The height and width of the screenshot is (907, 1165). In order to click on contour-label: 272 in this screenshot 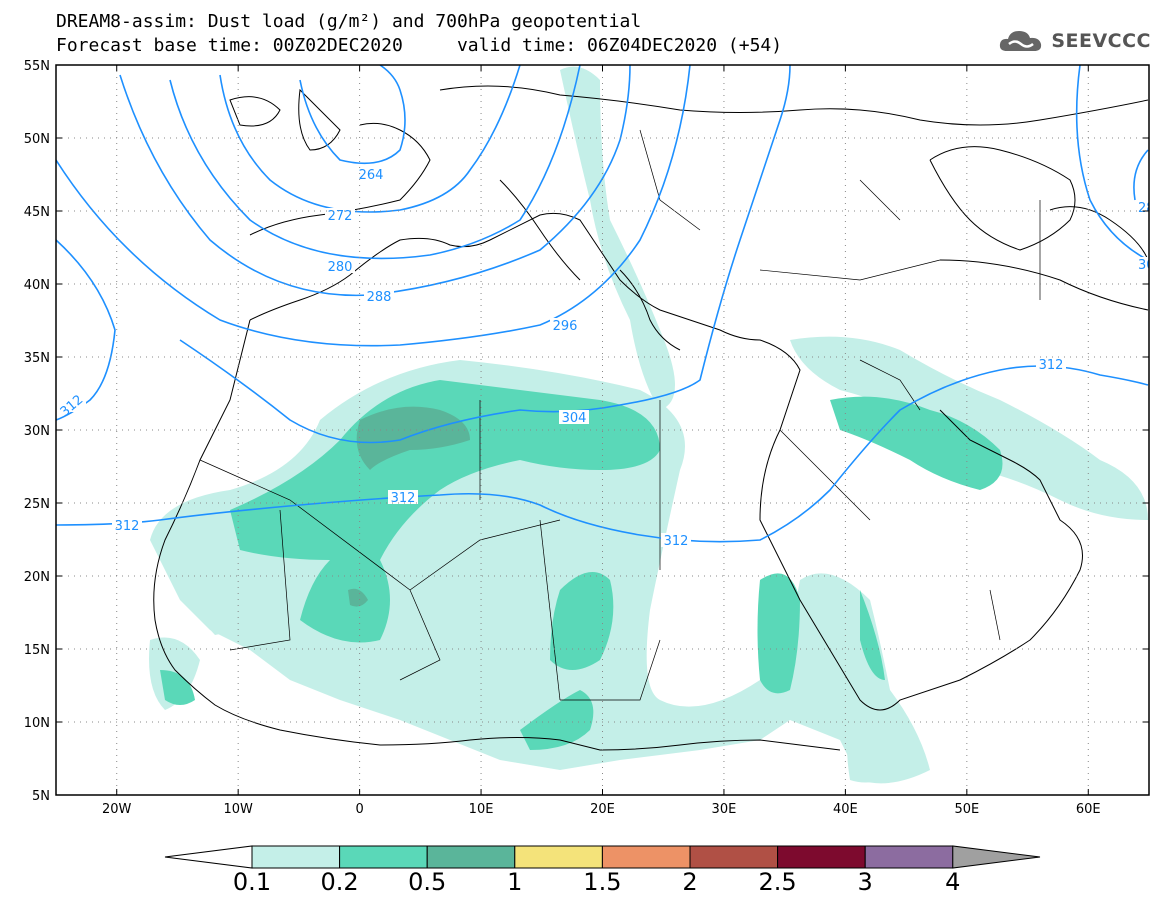, I will do `click(340, 216)`.